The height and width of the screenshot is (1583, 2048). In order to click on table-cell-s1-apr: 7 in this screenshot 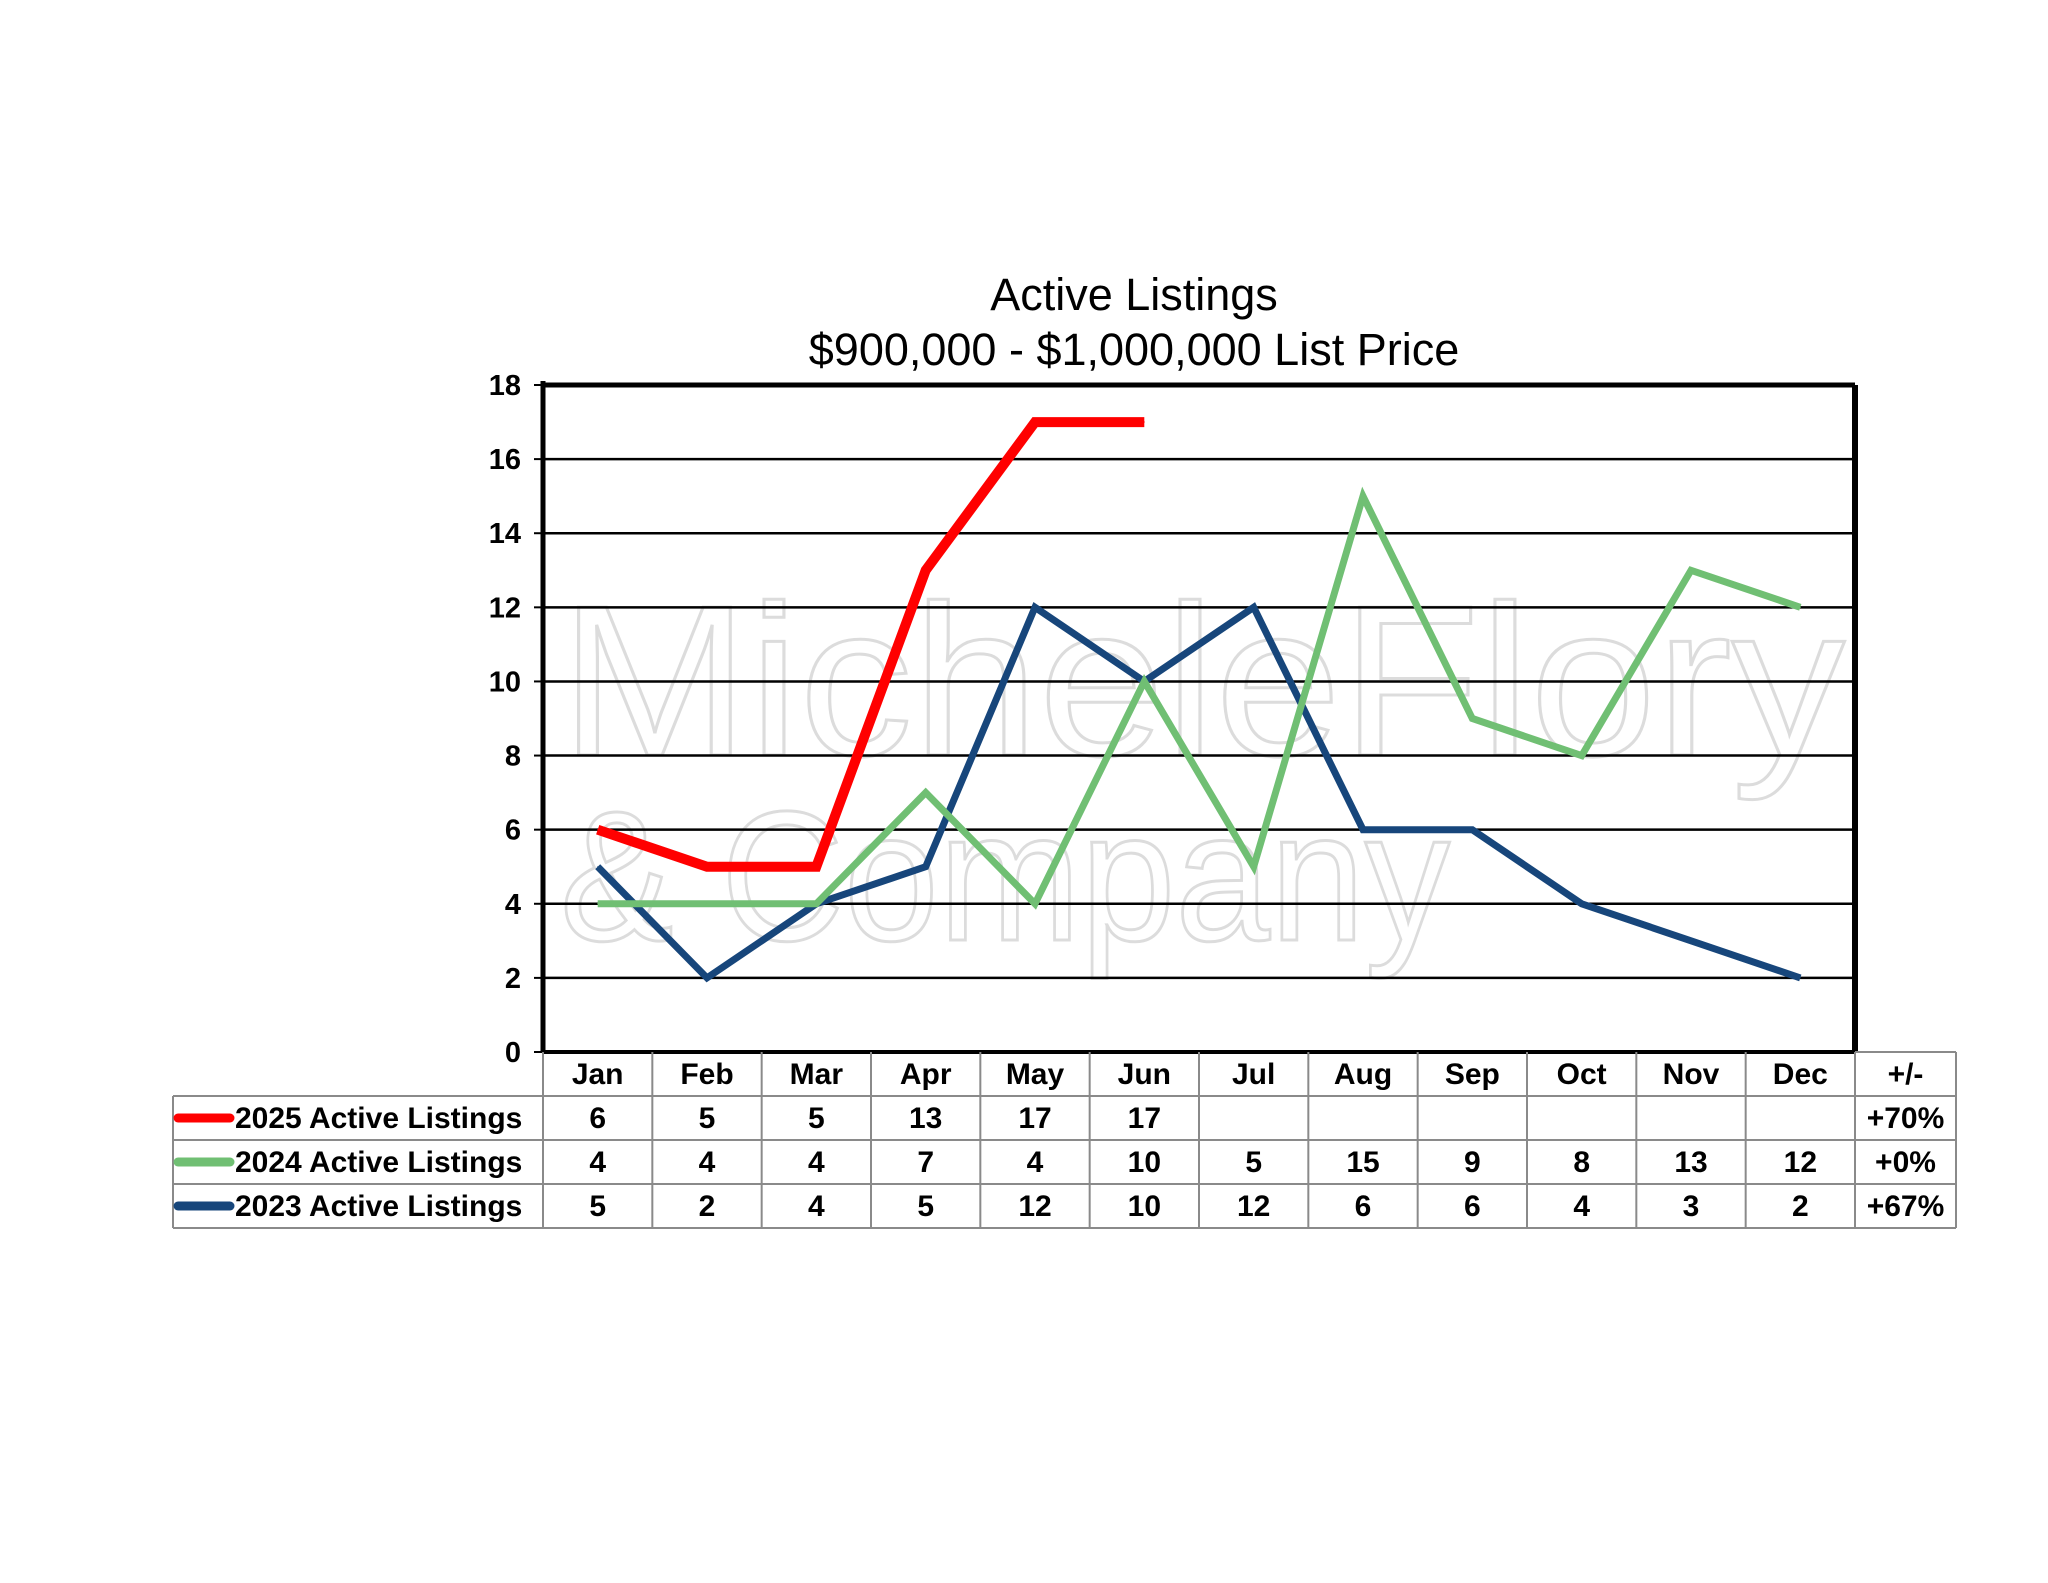, I will do `click(925, 1162)`.